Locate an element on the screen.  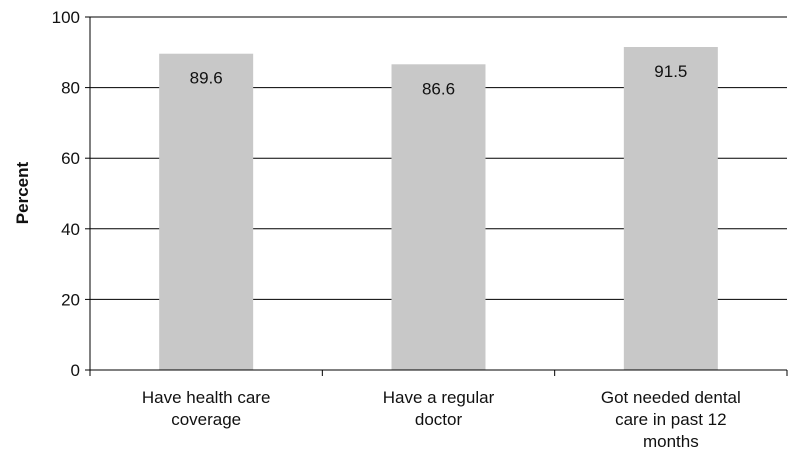
x-tick-label-3: Got needed dental care in past 12 months is located at coordinates (671, 419).